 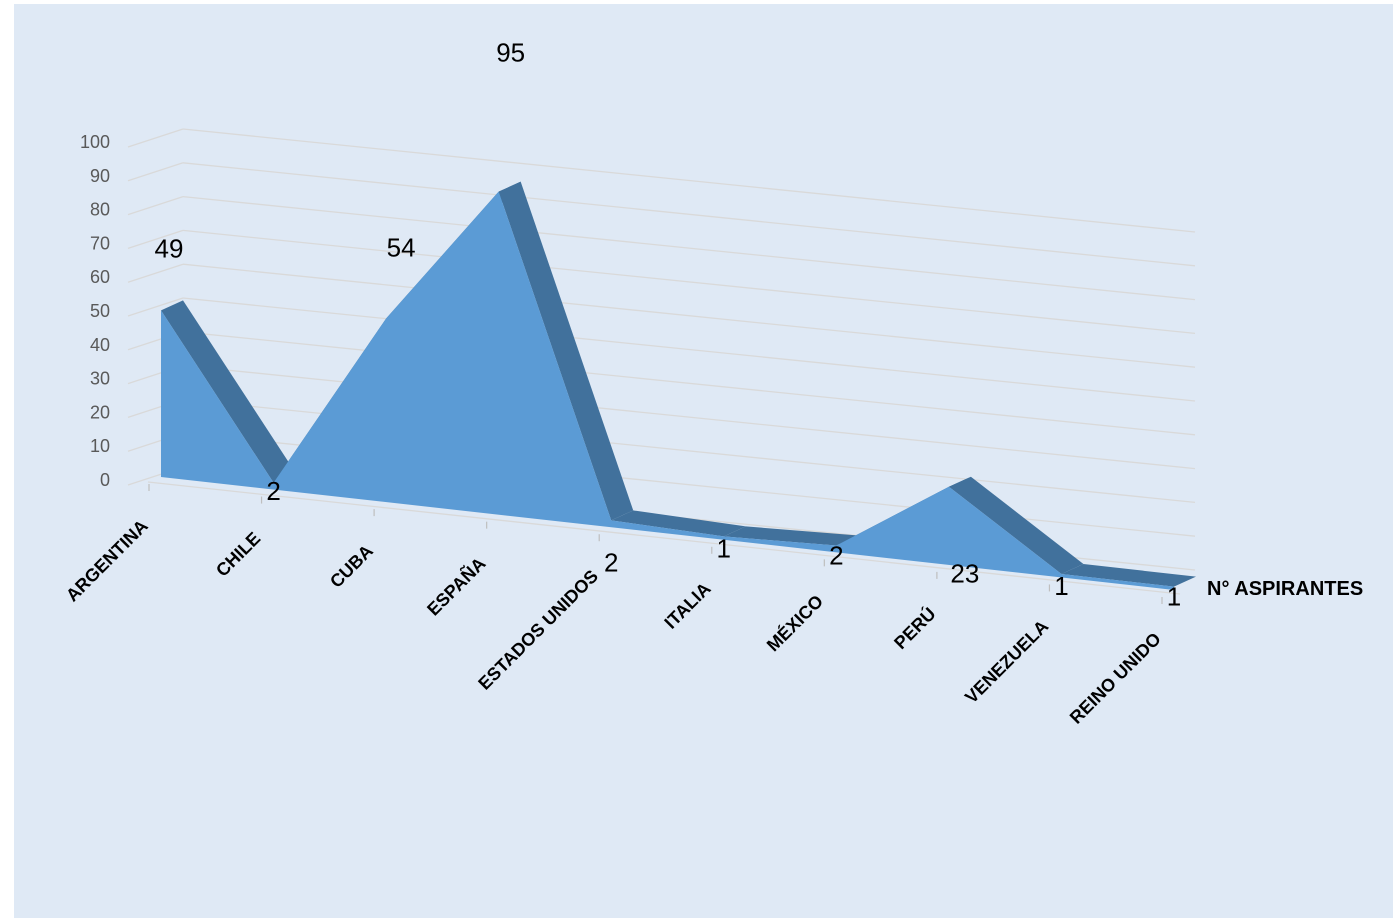 I want to click on y-tick-label: 70, so click(x=100, y=243).